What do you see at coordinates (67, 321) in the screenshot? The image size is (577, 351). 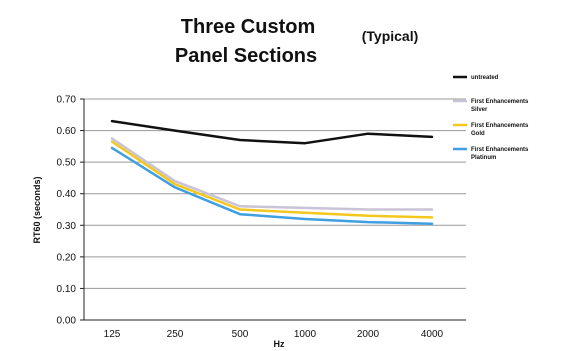 I see `y-tick-label-0: 0.00` at bounding box center [67, 321].